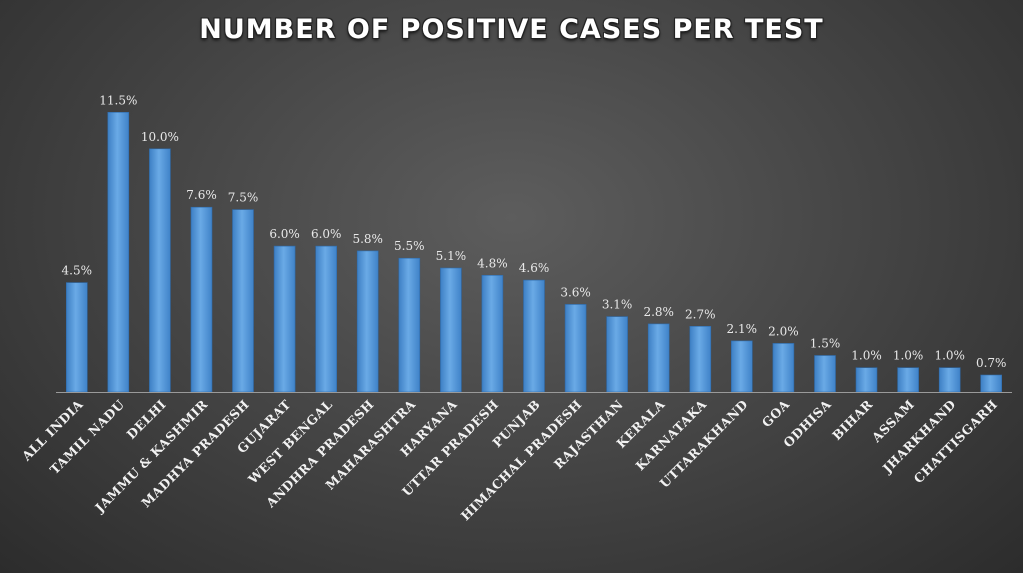 The image size is (1023, 573). I want to click on data-label-15: 2.7%, so click(700, 314).